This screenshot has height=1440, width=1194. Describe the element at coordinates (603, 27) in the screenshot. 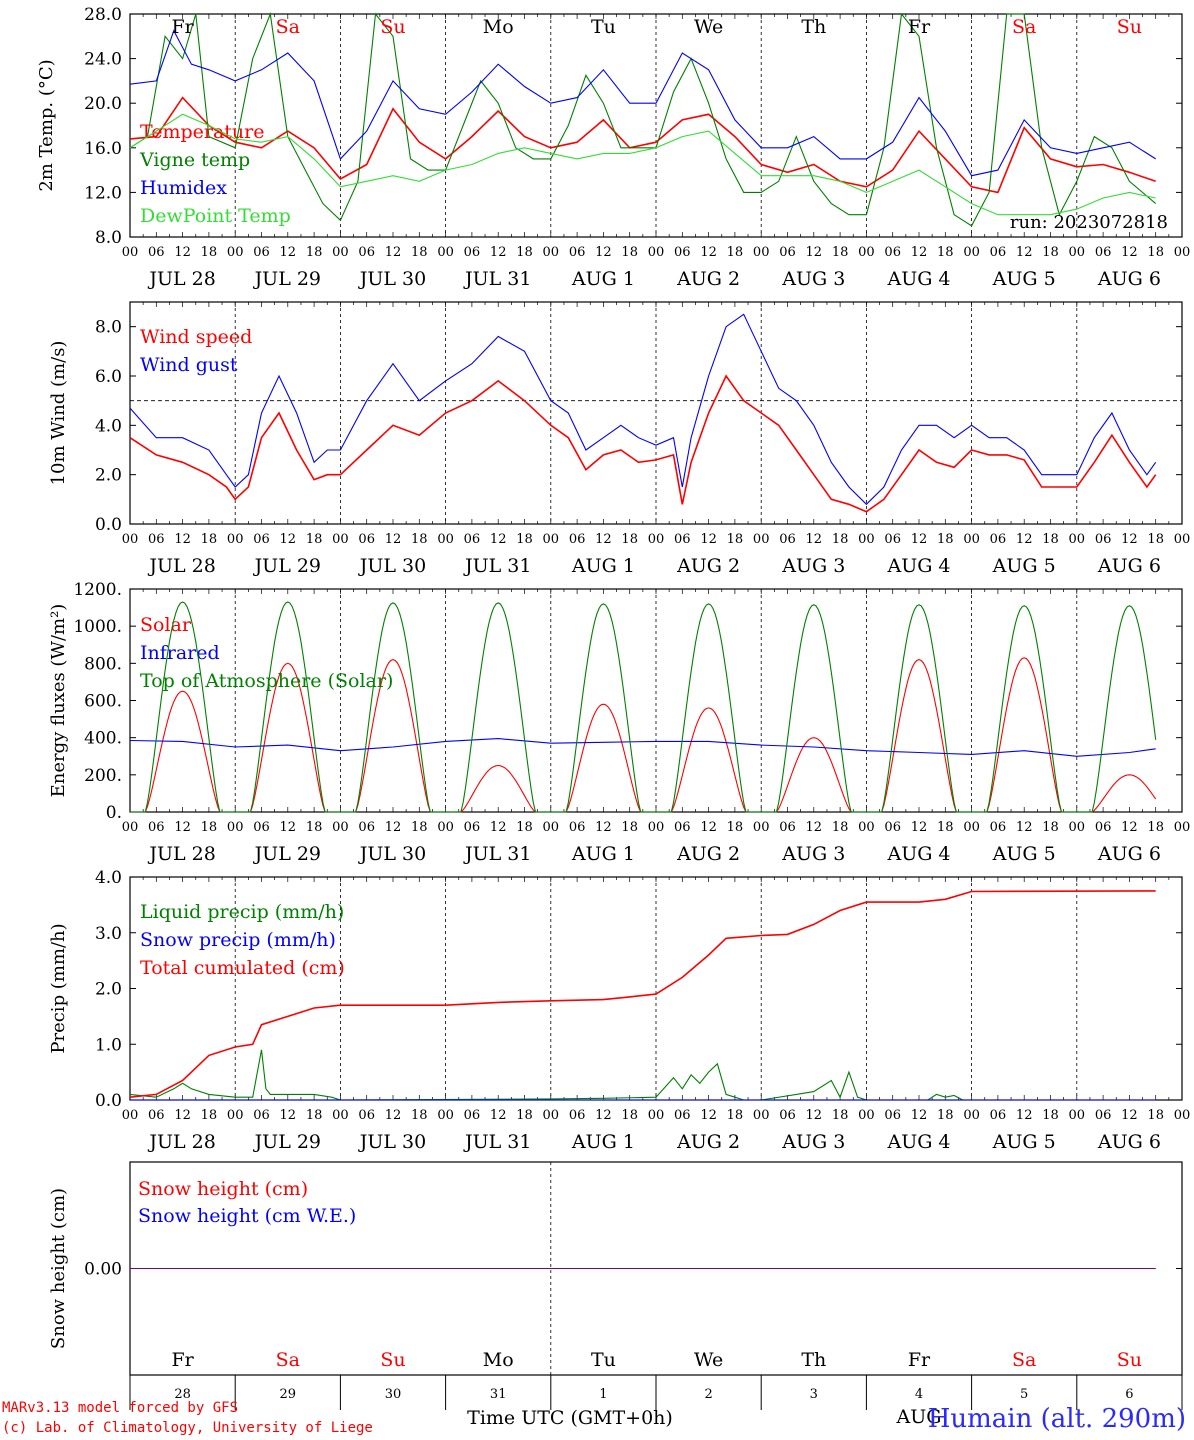

I see `weekday-label: Tu` at that location.